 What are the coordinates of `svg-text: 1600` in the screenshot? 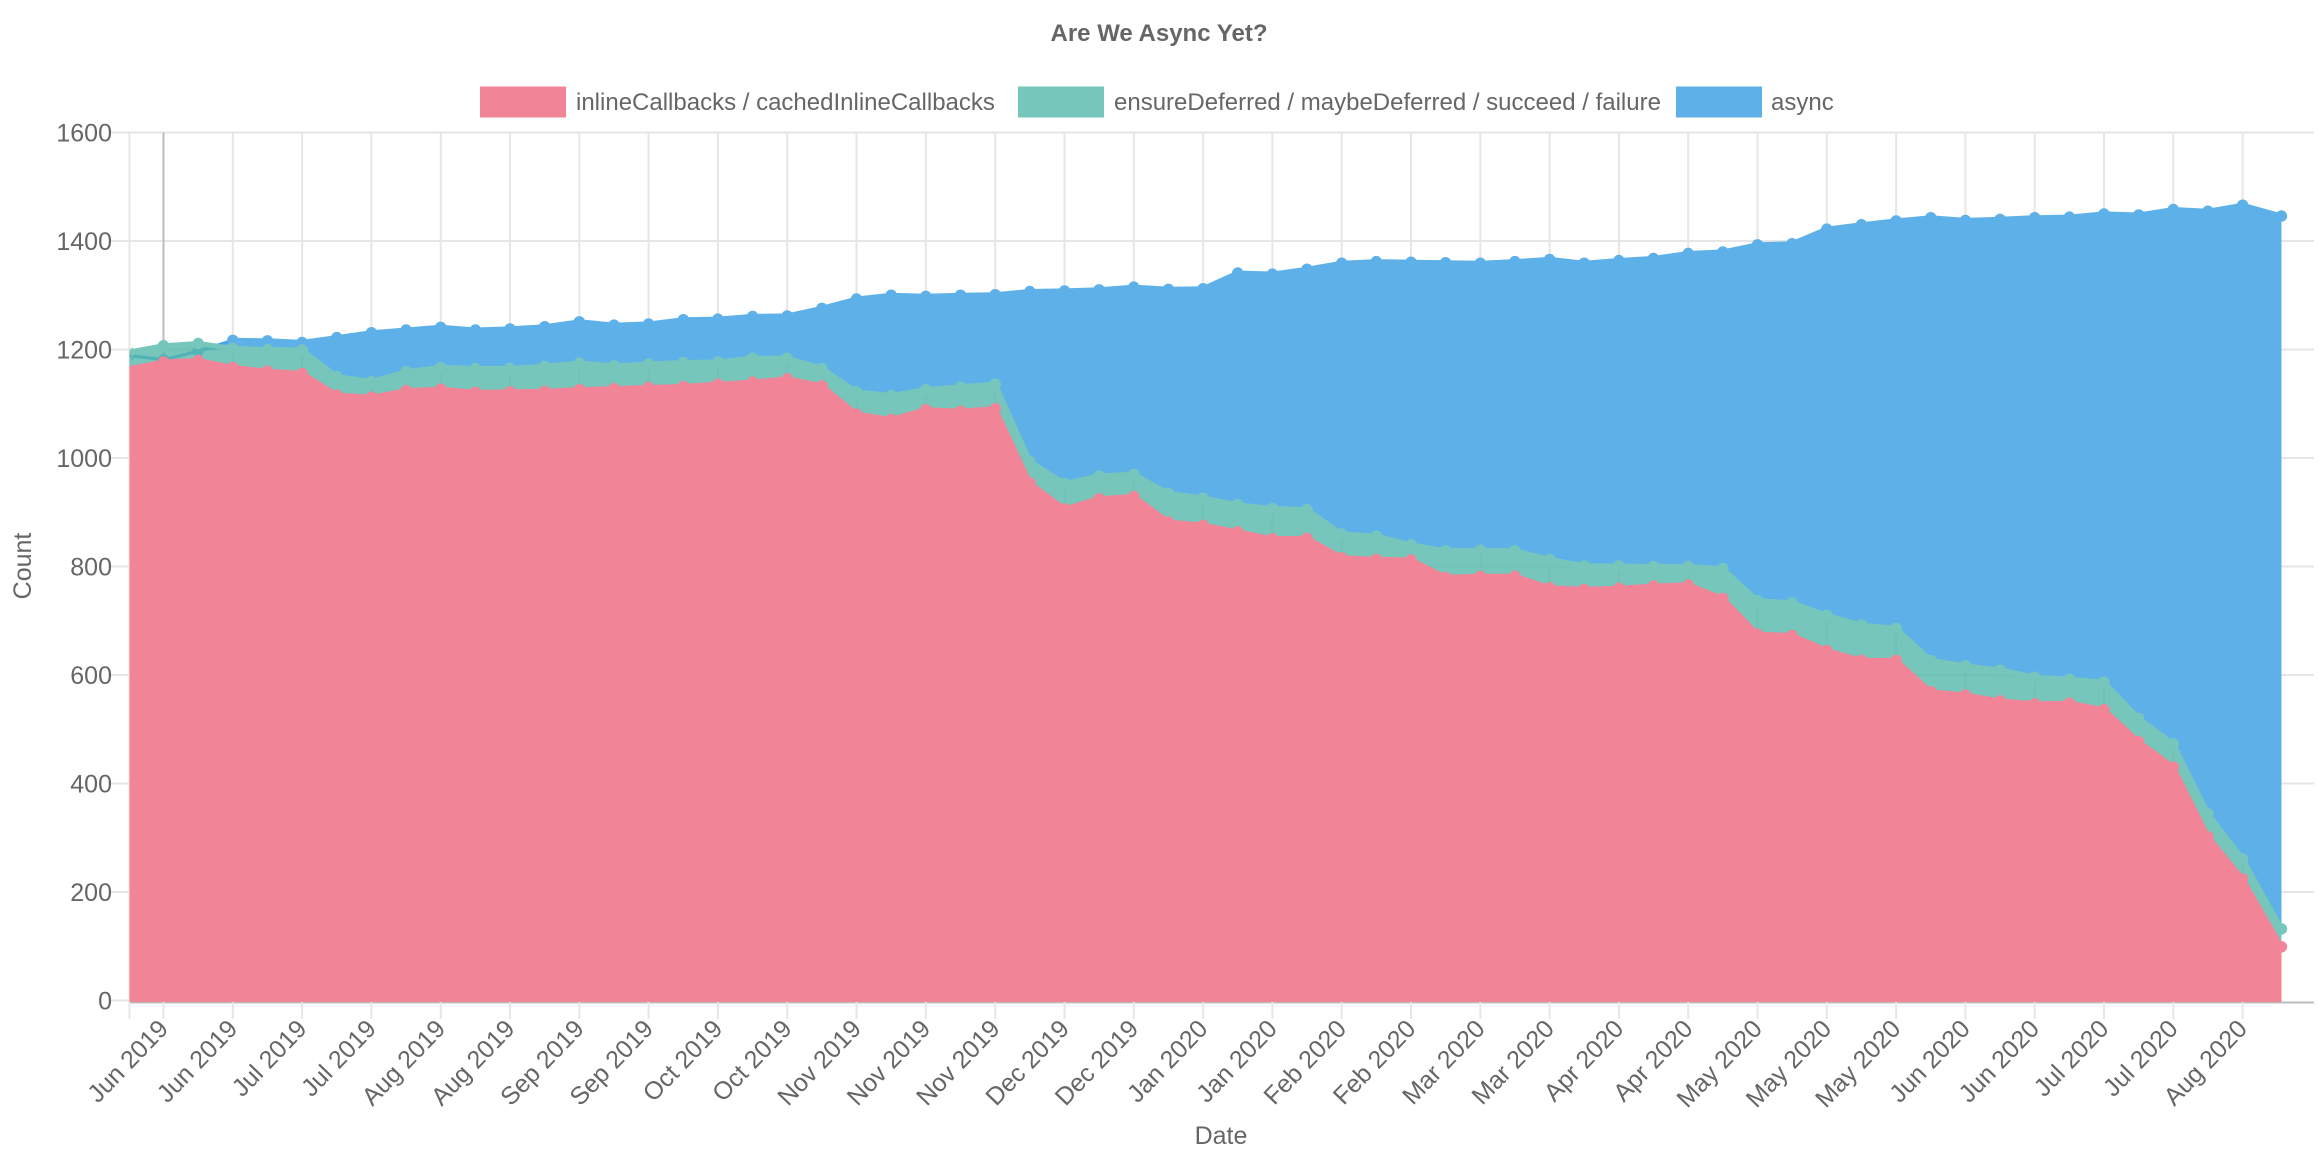 It's located at (84, 134).